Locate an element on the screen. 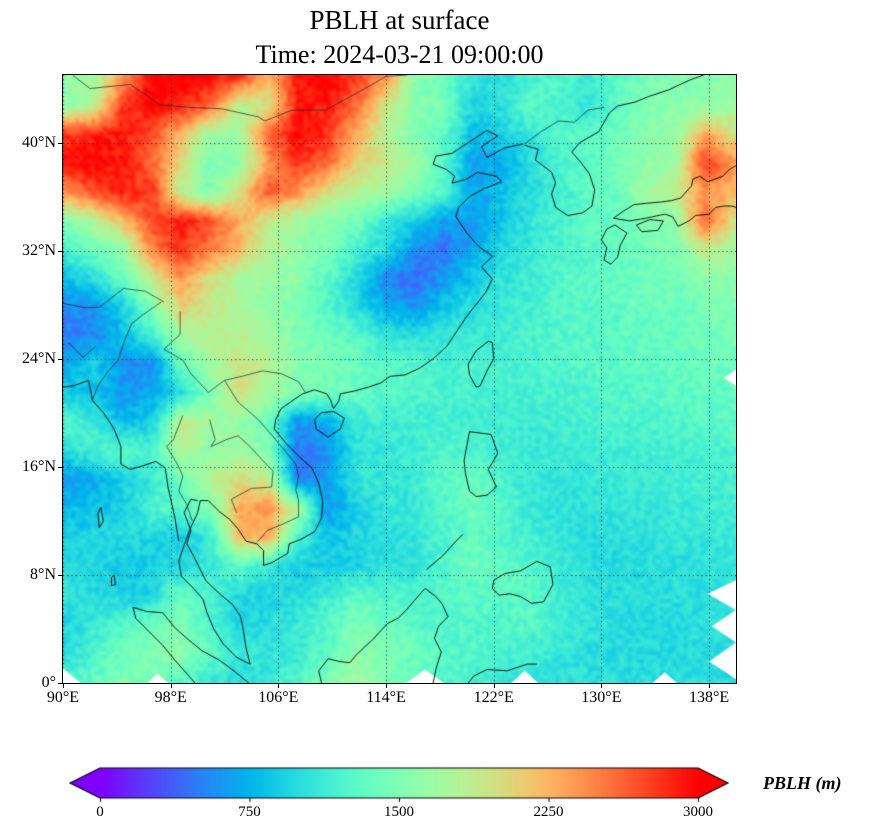 The height and width of the screenshot is (836, 869). x-tick-label: 130°E is located at coordinates (601, 697).